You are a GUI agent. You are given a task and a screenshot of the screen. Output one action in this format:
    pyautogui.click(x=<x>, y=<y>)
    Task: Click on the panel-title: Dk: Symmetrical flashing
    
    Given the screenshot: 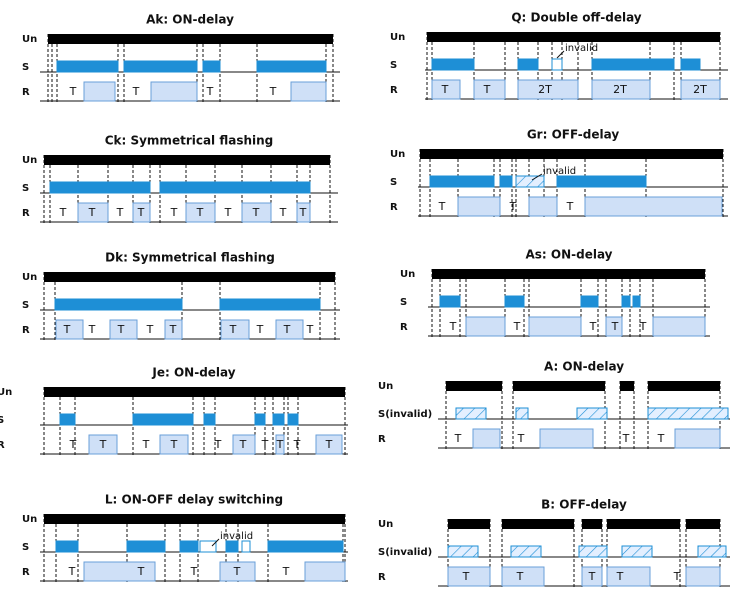 What is the action you would take?
    pyautogui.click(x=190, y=258)
    